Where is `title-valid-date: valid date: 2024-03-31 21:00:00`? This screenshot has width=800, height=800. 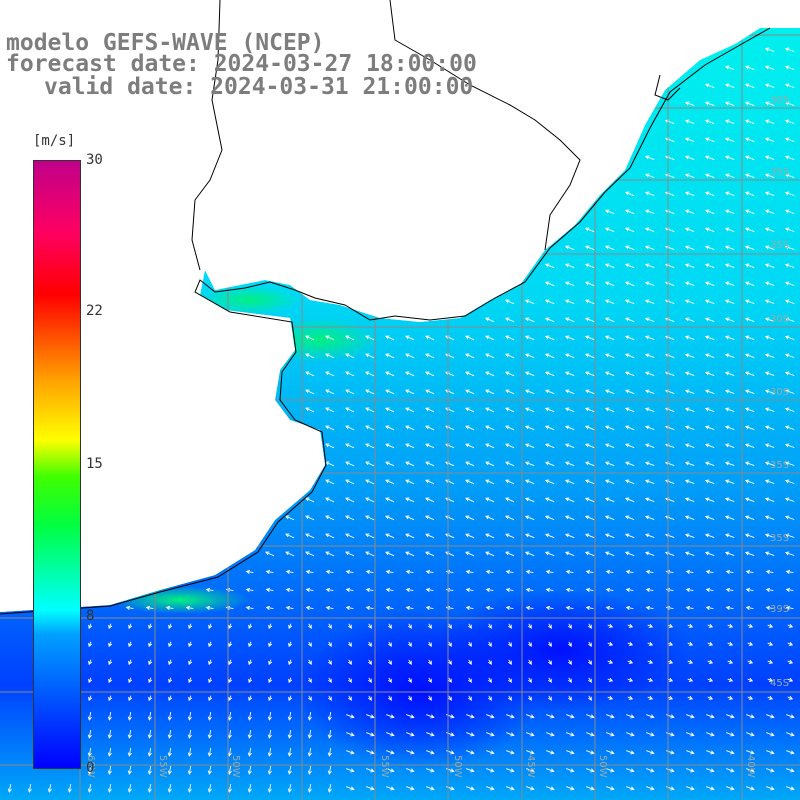
title-valid-date: valid date: 2024-03-31 21:00:00 is located at coordinates (259, 87).